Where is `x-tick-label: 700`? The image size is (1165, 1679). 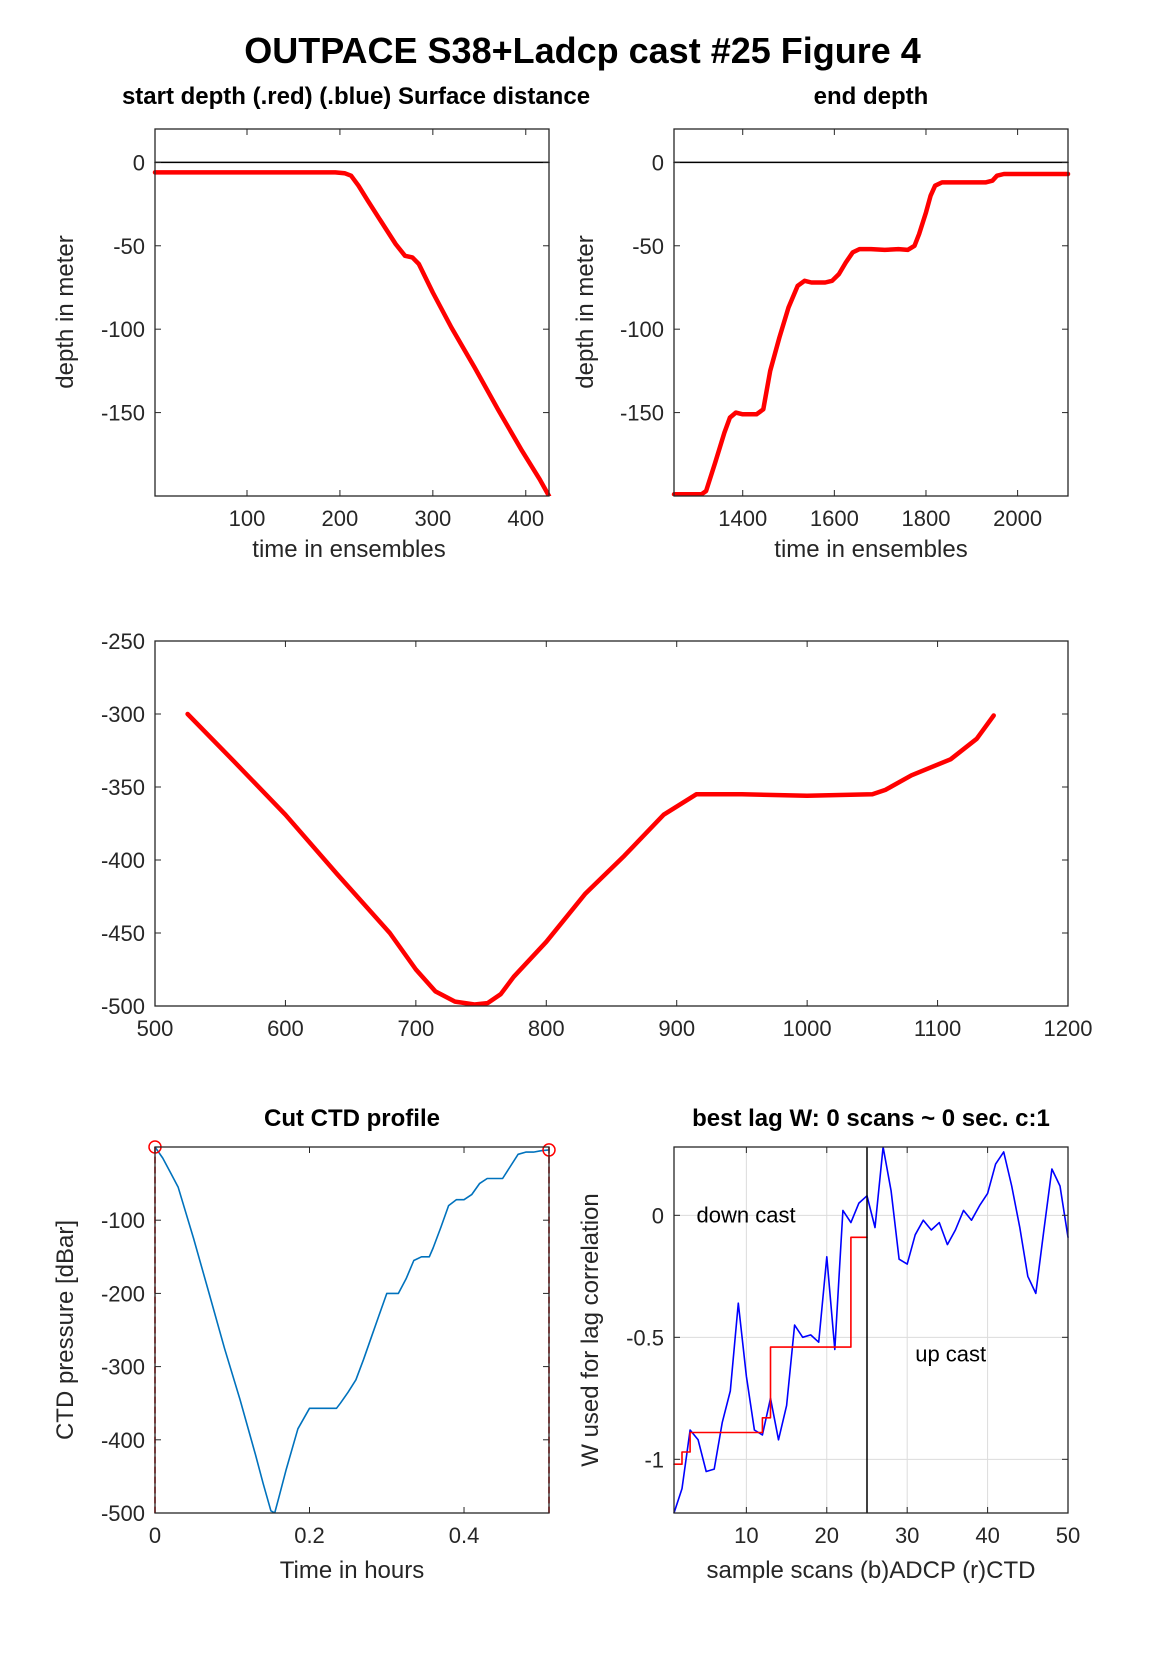
x-tick-label: 700 is located at coordinates (415, 1028).